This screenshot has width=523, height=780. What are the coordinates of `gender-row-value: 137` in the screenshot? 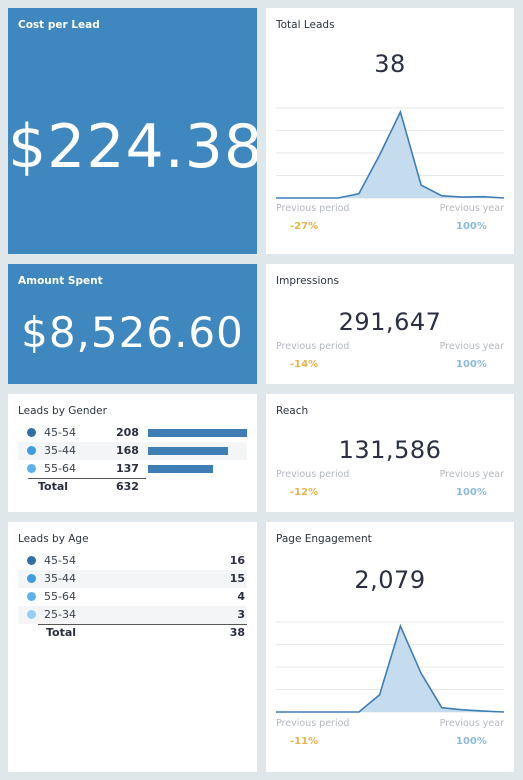 It's located at (127, 468).